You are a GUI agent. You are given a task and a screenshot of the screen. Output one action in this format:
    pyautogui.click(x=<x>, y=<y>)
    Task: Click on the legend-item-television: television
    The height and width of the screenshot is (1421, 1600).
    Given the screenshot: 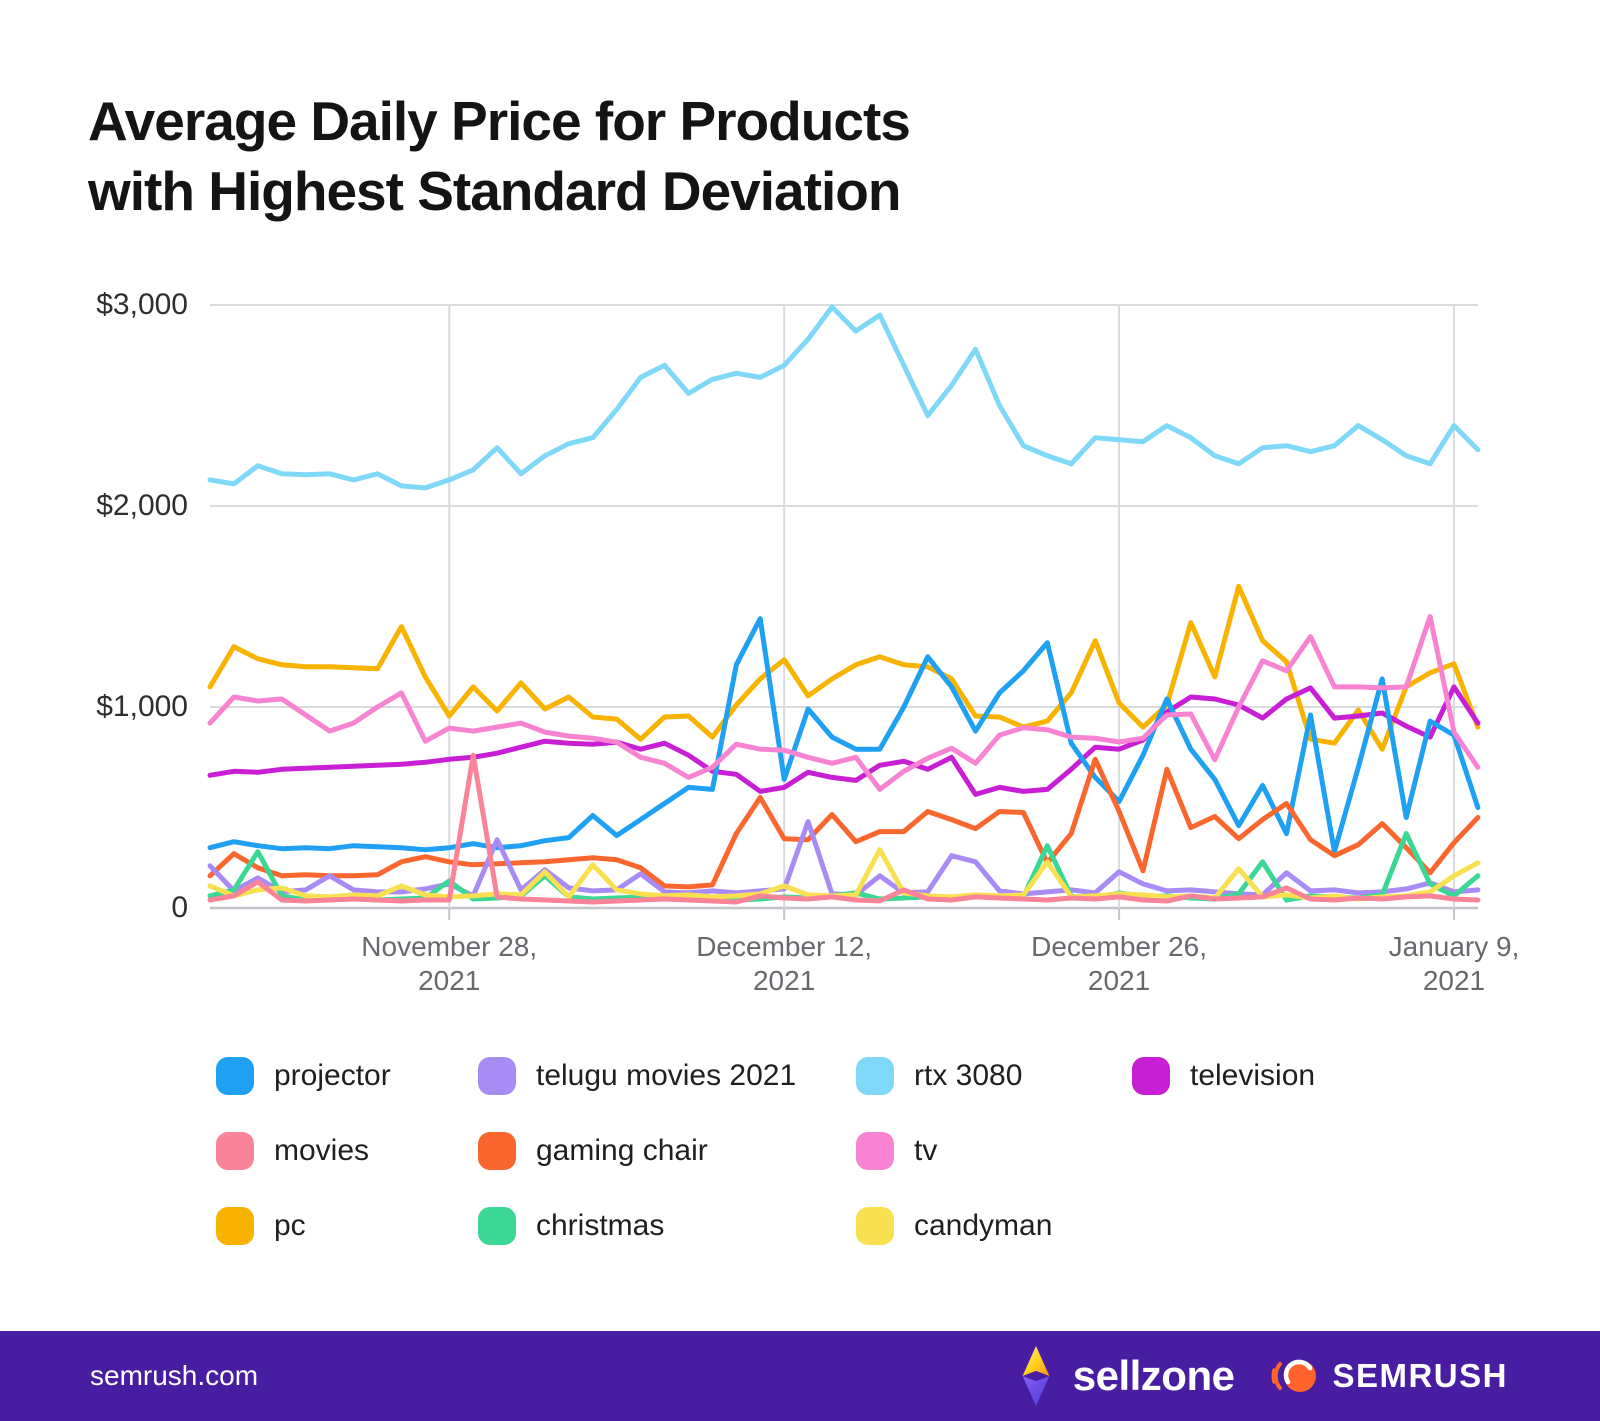 What is the action you would take?
    pyautogui.click(x=1223, y=1076)
    